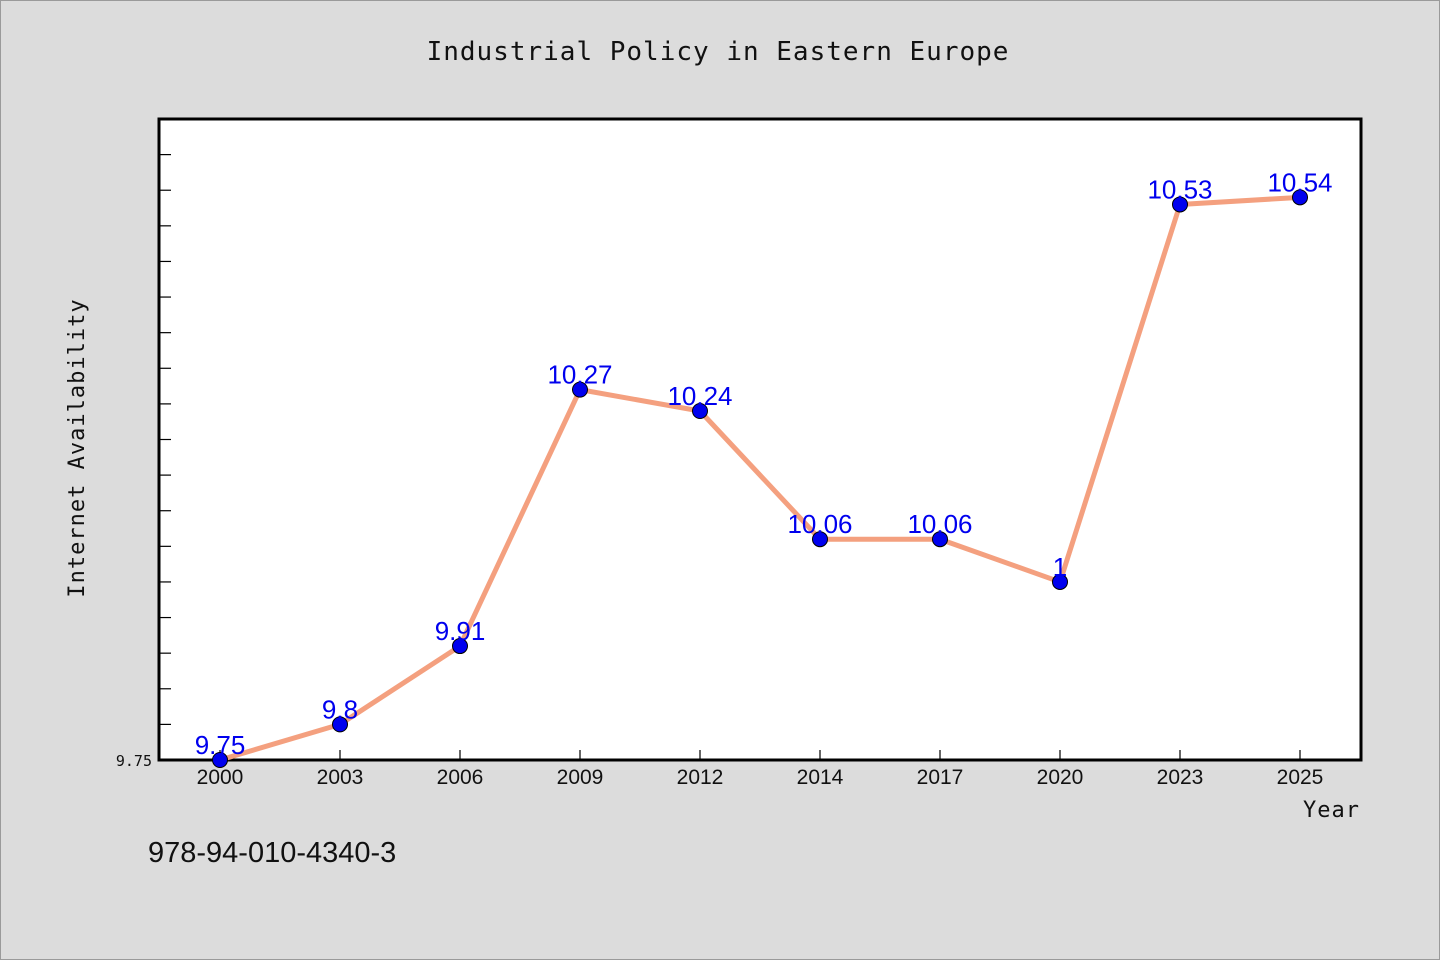 The image size is (1440, 960). What do you see at coordinates (1180, 777) in the screenshot?
I see `x-tick-label: 2023` at bounding box center [1180, 777].